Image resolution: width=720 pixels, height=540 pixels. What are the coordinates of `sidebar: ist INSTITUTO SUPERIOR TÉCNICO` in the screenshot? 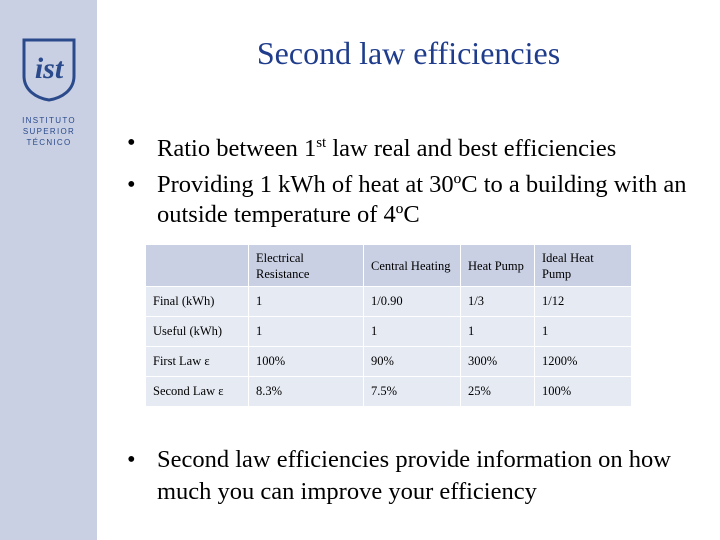 It's located at (48, 270).